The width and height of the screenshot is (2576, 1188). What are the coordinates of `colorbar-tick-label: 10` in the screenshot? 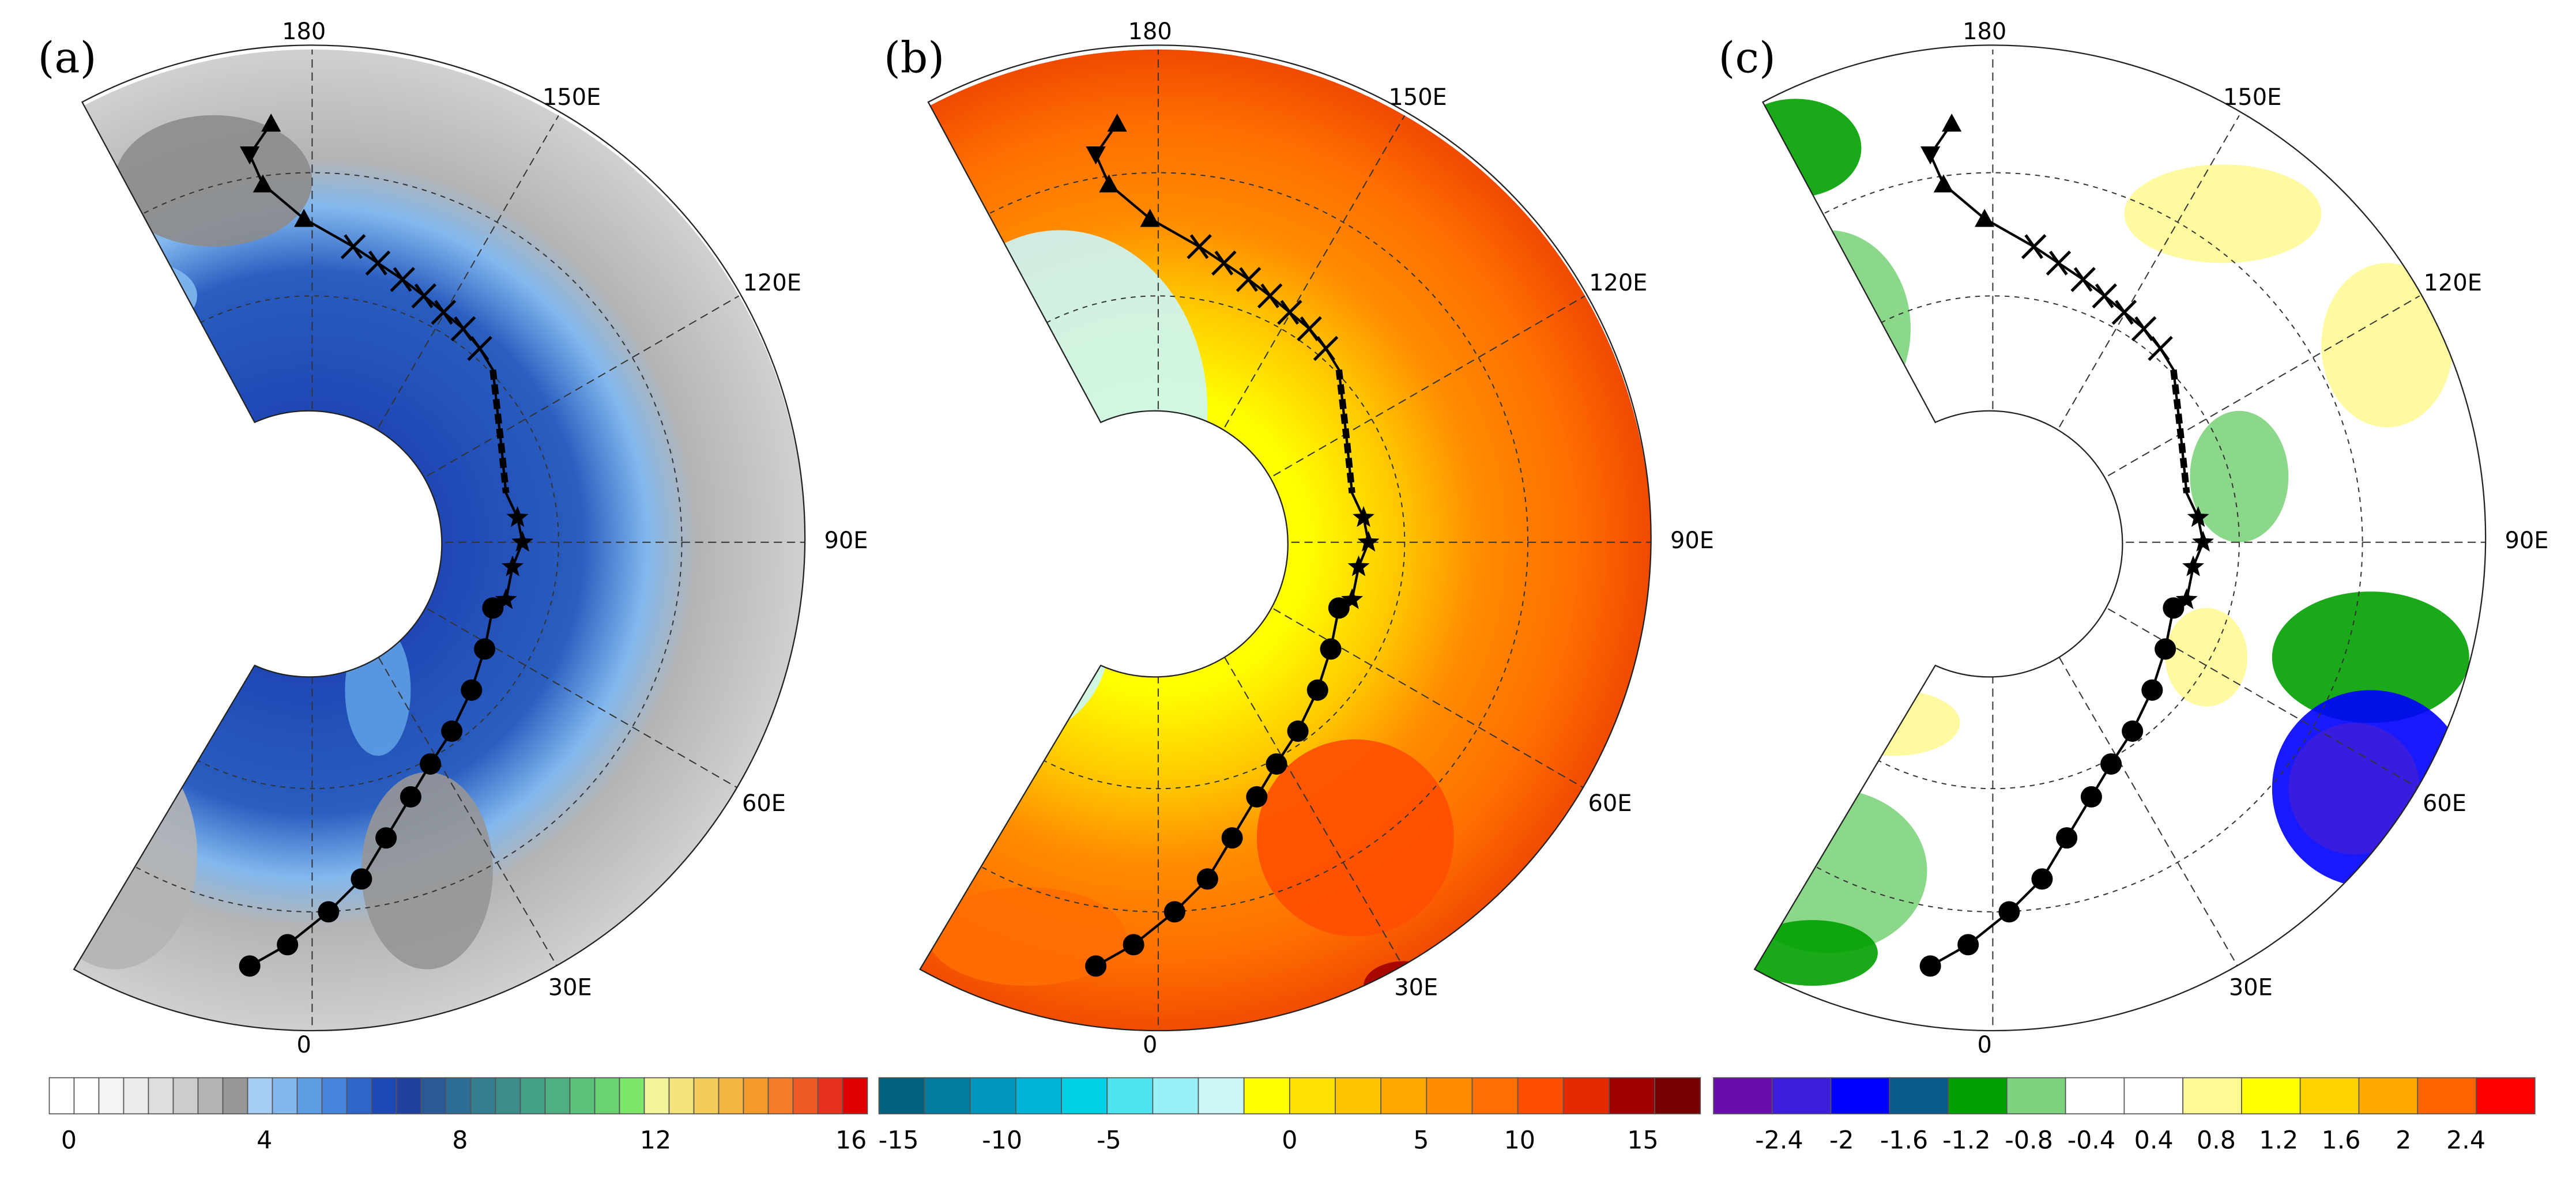 It's located at (1519, 1140).